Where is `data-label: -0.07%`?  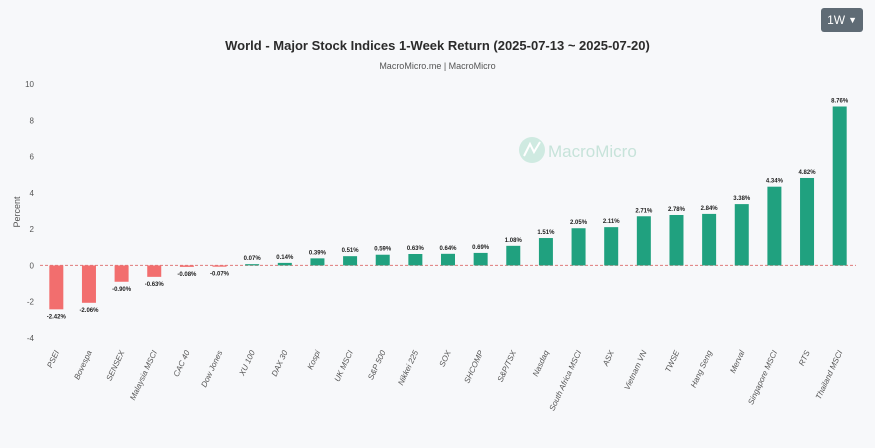
data-label: -0.07% is located at coordinates (220, 275).